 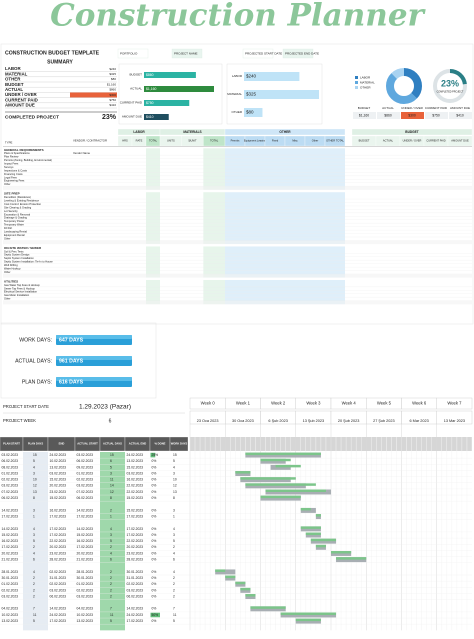 I want to click on gantt-cell: 28.01.2023, so click(x=10, y=572).